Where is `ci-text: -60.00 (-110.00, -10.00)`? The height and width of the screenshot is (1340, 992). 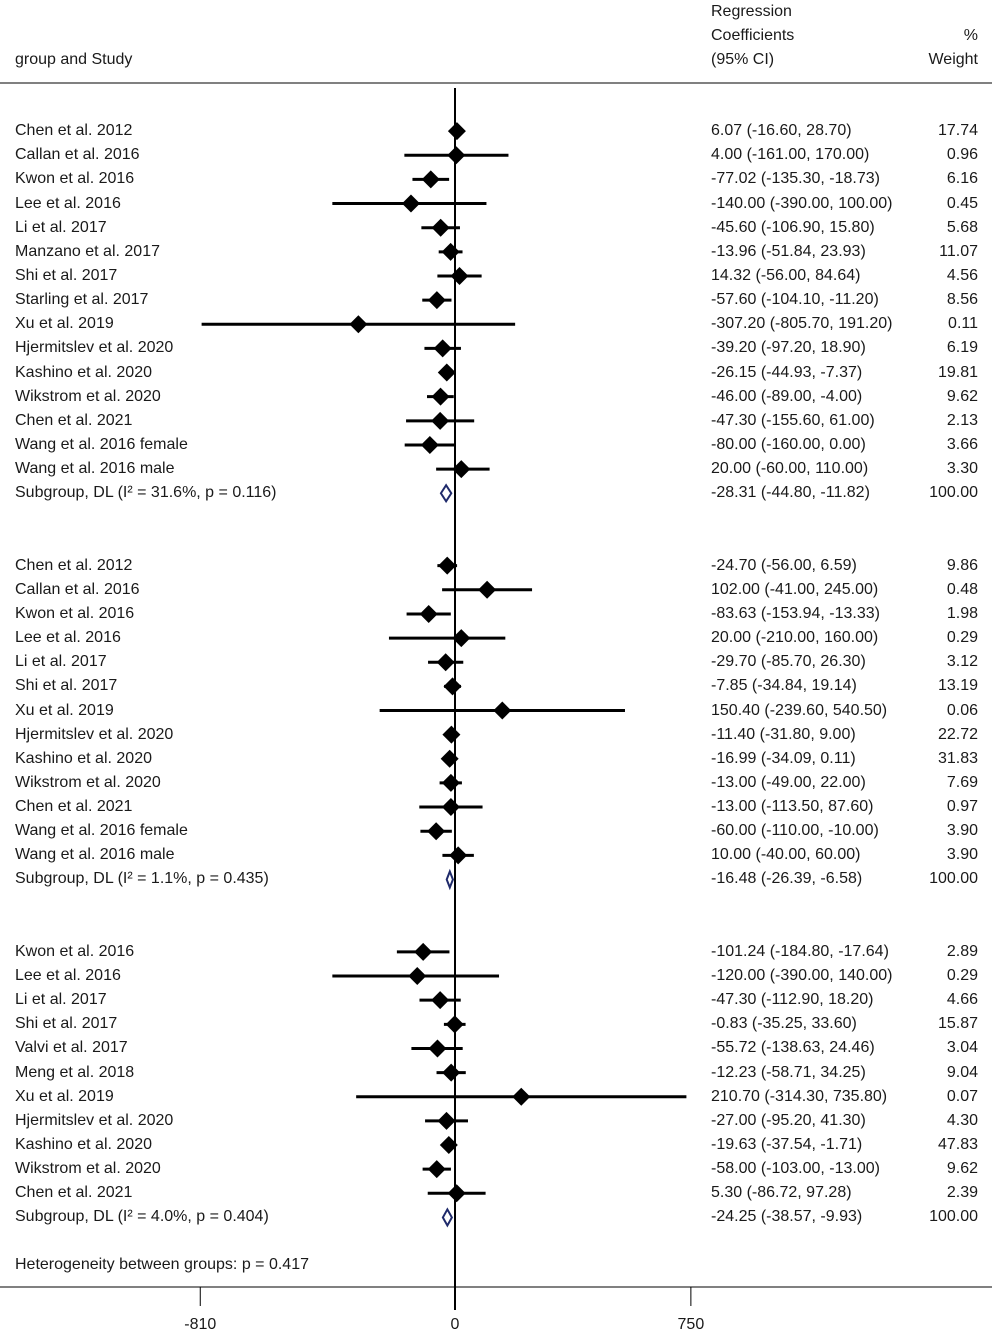
ci-text: -60.00 (-110.00, -10.00) is located at coordinates (795, 831).